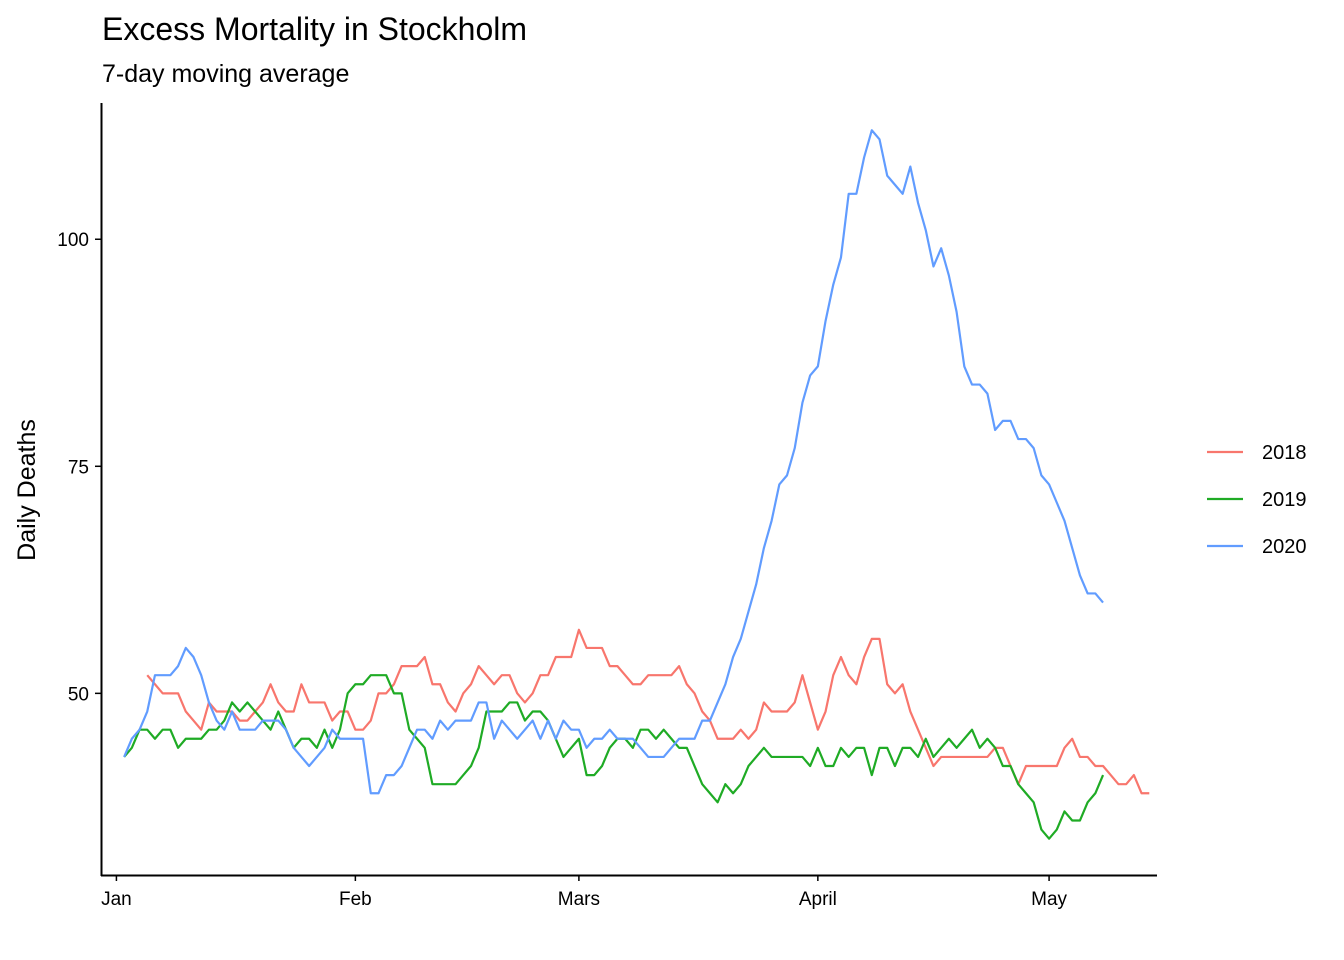 This screenshot has height=960, width=1344. I want to click on legend-label-2020: 2020, so click(1284, 547).